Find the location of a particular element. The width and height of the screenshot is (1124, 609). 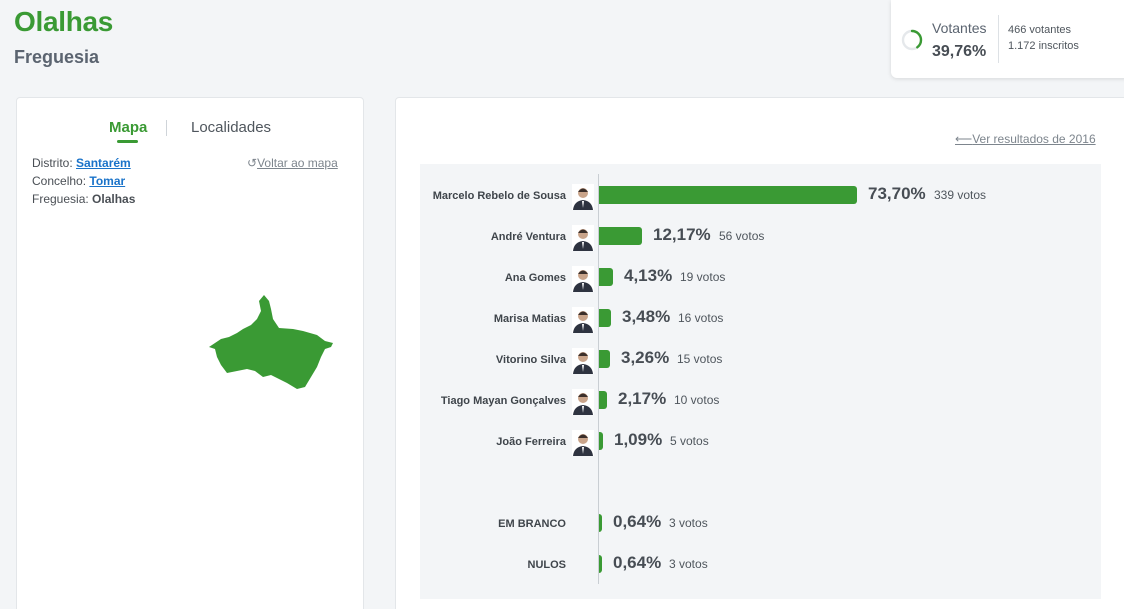

back-to-map-label: Voltar ao mapa is located at coordinates (297, 163).